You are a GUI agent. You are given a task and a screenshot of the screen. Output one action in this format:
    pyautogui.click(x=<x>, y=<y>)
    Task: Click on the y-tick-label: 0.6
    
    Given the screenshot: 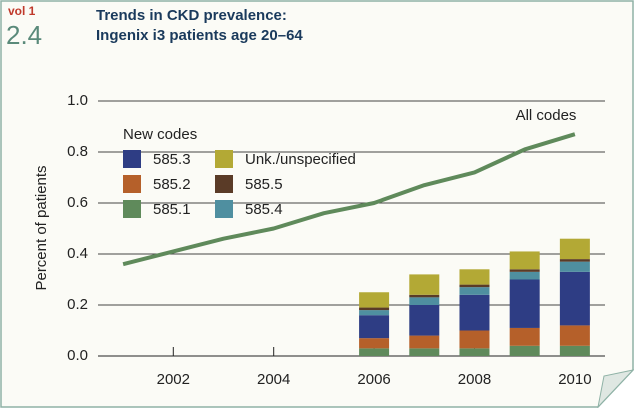 What is the action you would take?
    pyautogui.click(x=77, y=202)
    